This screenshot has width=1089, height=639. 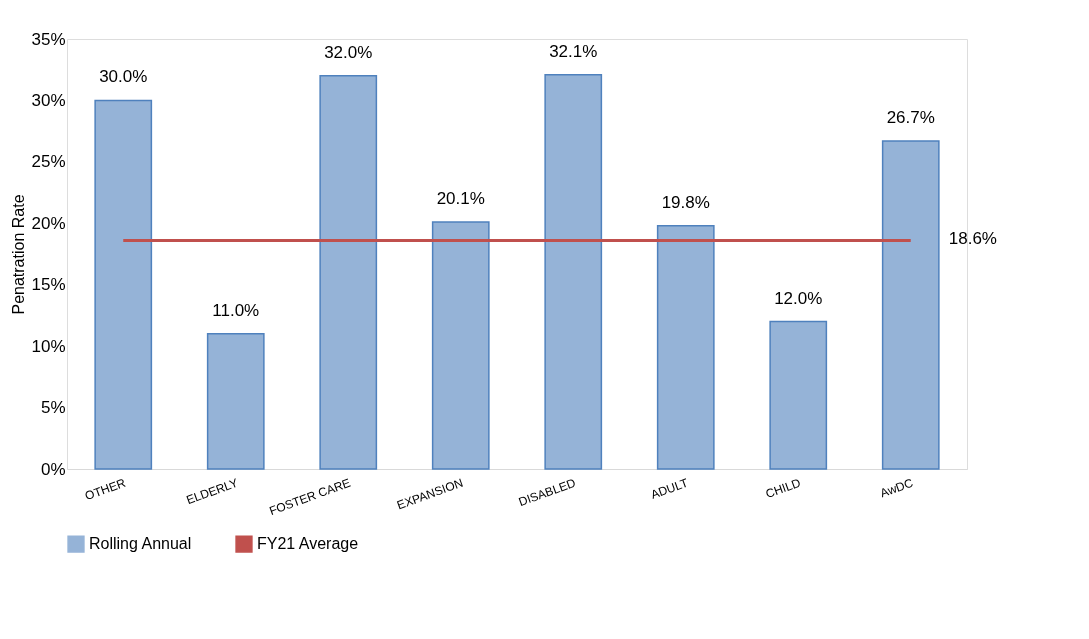 What do you see at coordinates (48, 100) in the screenshot?
I see `y-tick-label: 30%` at bounding box center [48, 100].